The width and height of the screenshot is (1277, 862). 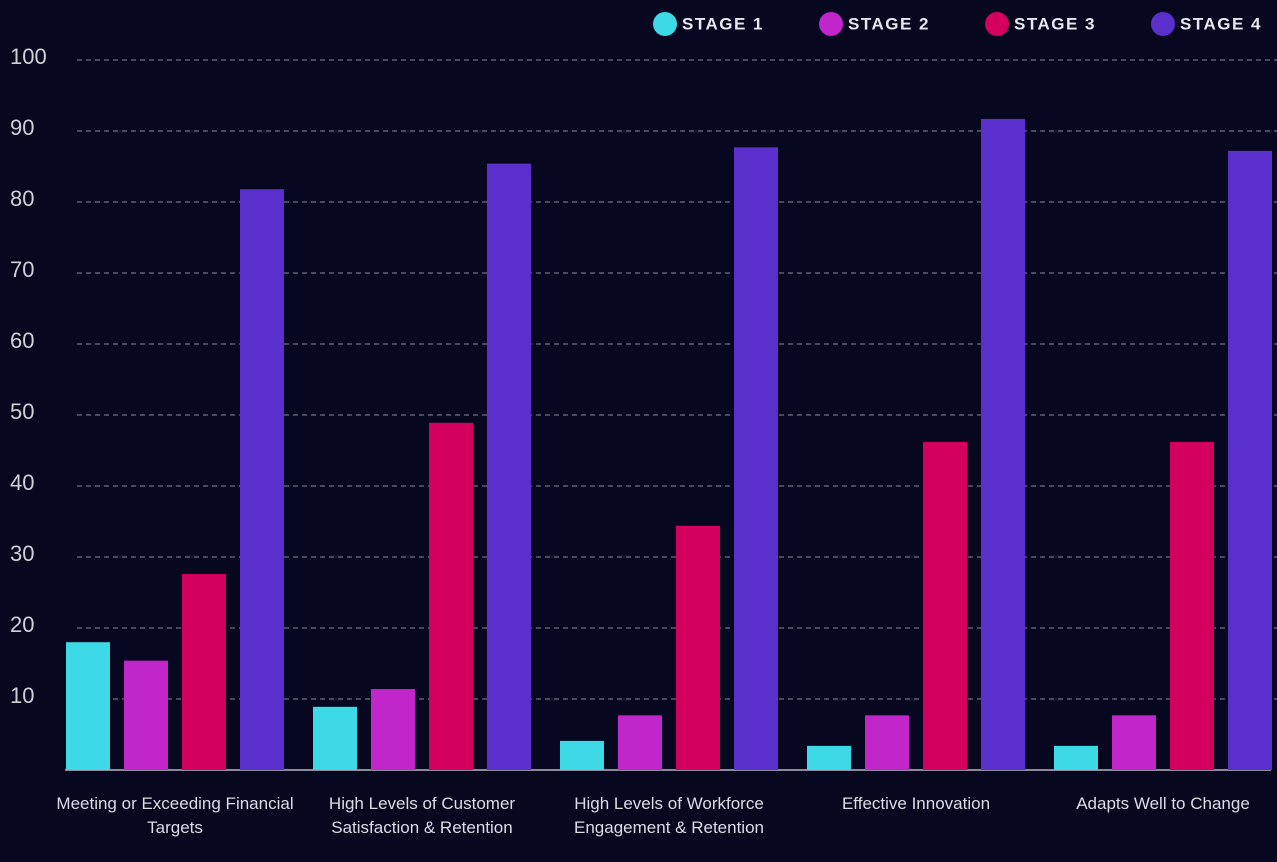 What do you see at coordinates (175, 815) in the screenshot?
I see `x-tick-label: Meeting or Exceeding Financial Targets` at bounding box center [175, 815].